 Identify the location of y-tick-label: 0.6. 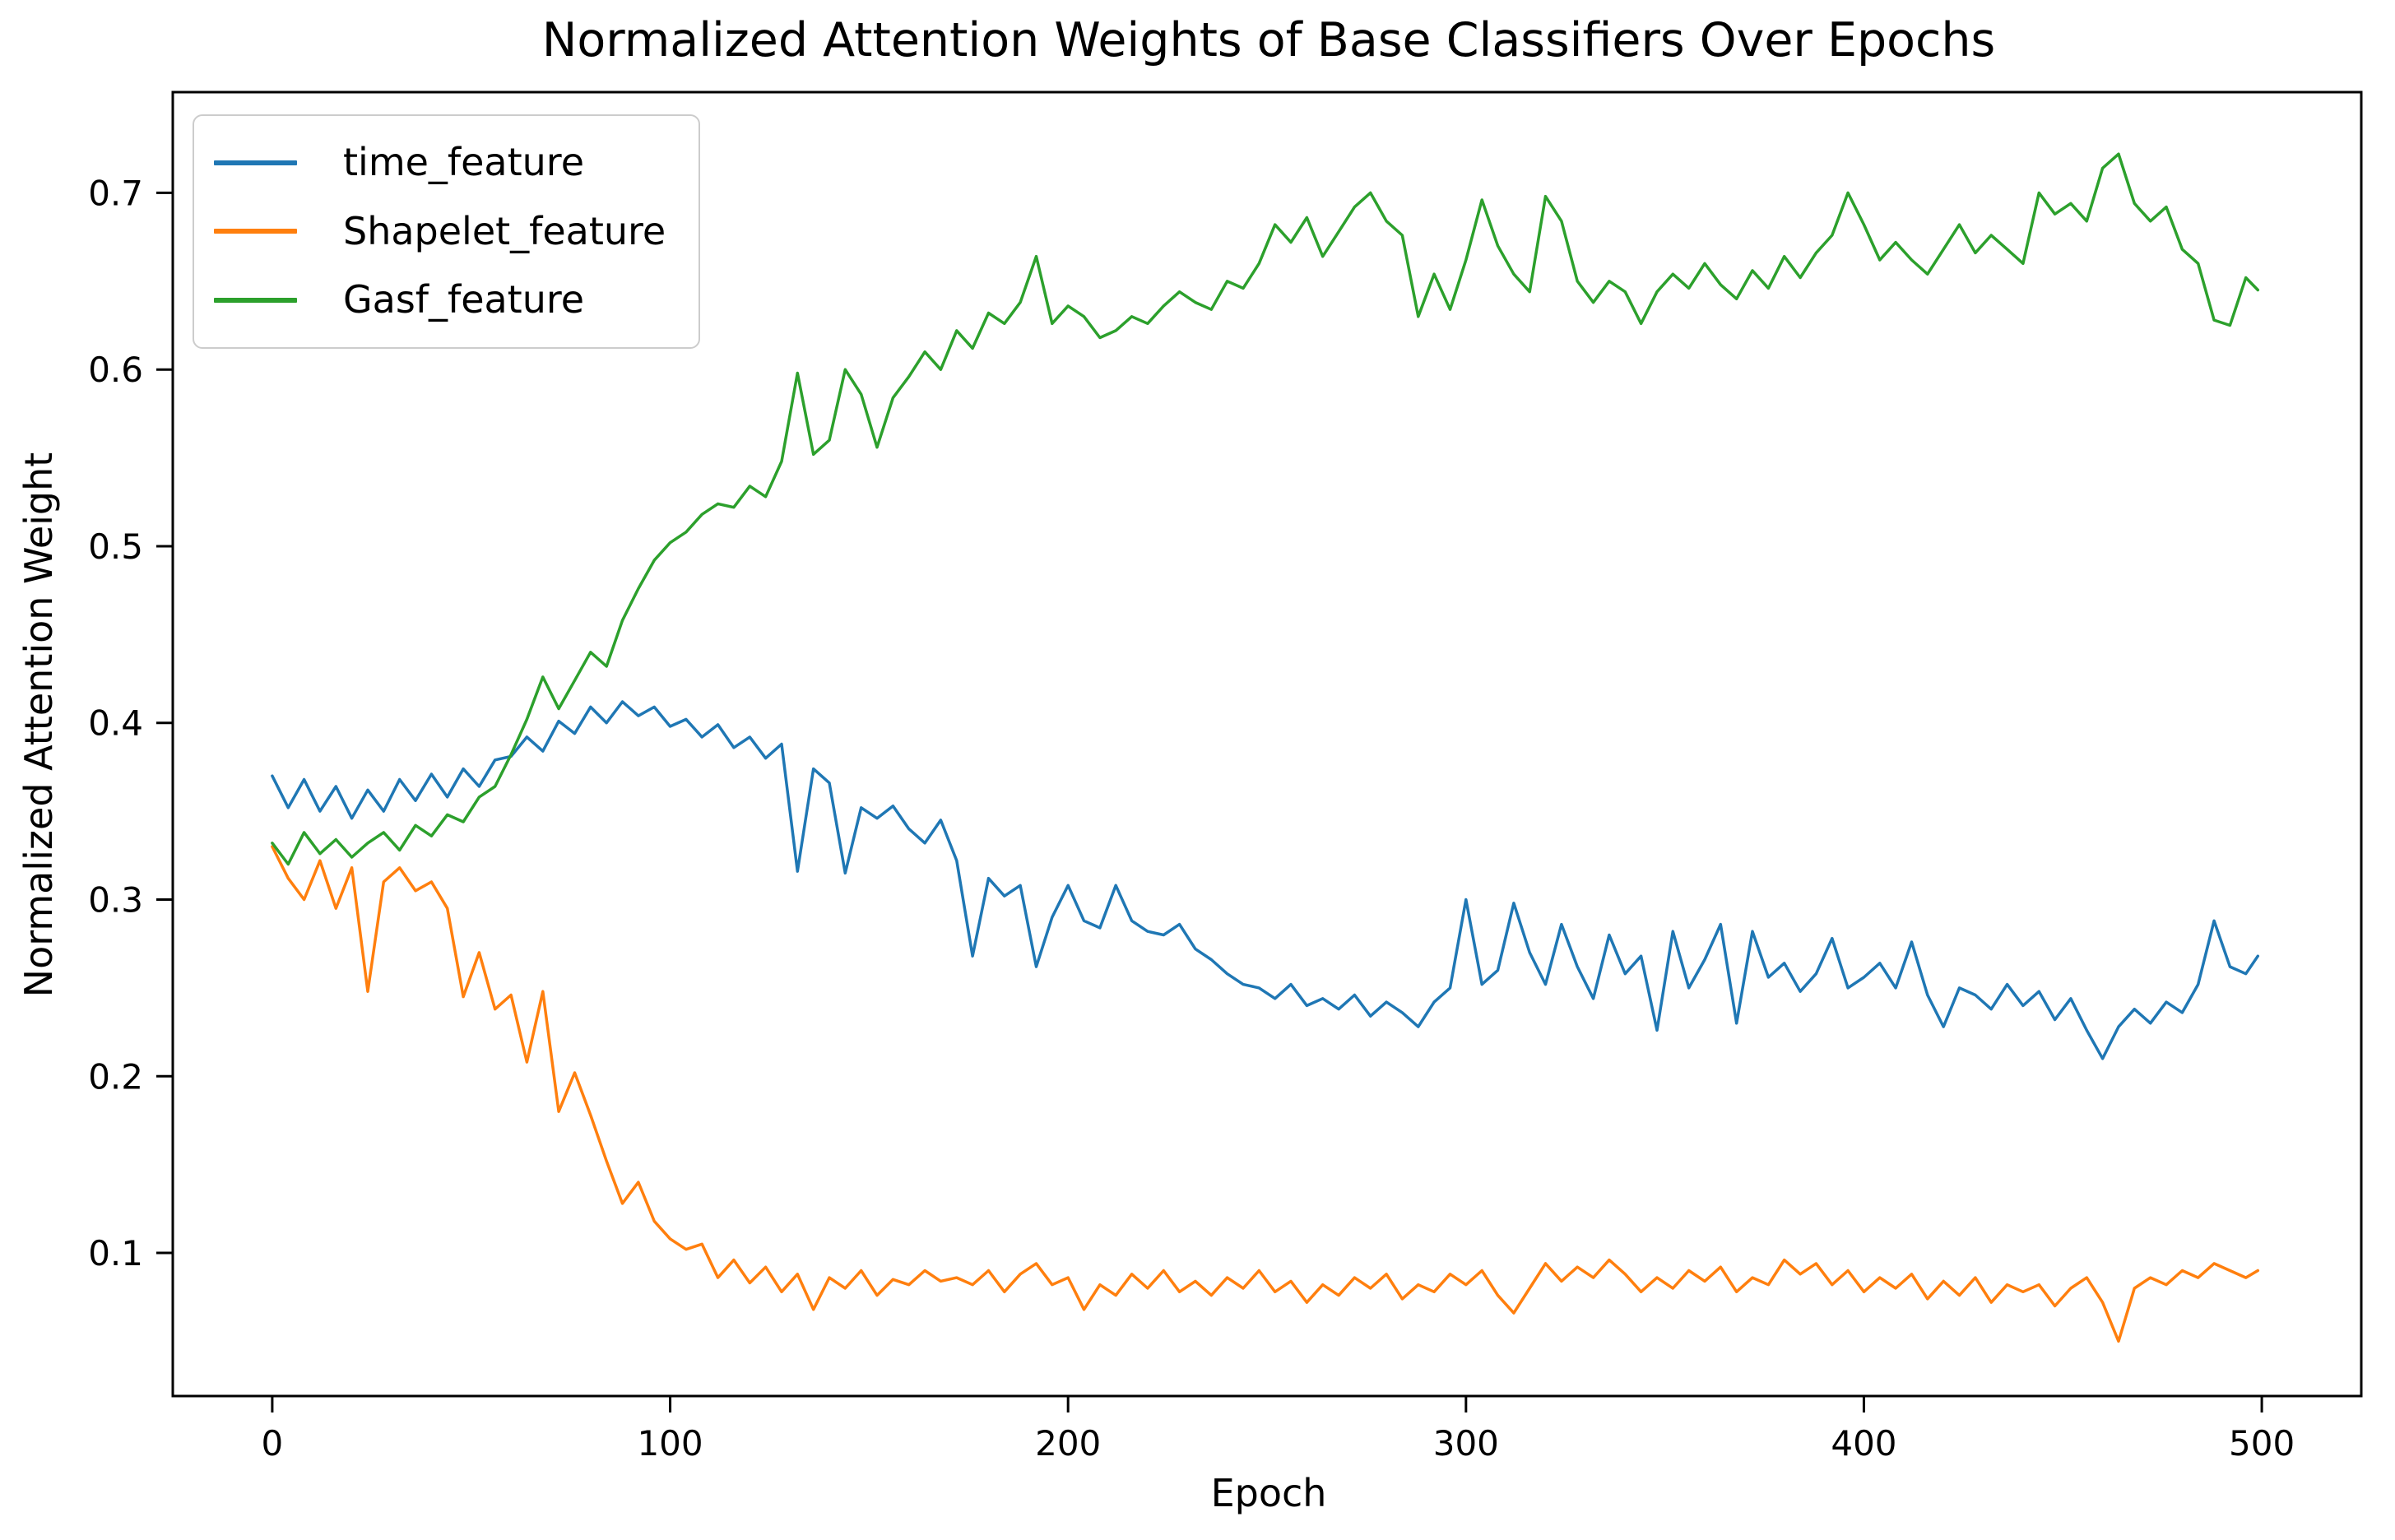
(115, 370).